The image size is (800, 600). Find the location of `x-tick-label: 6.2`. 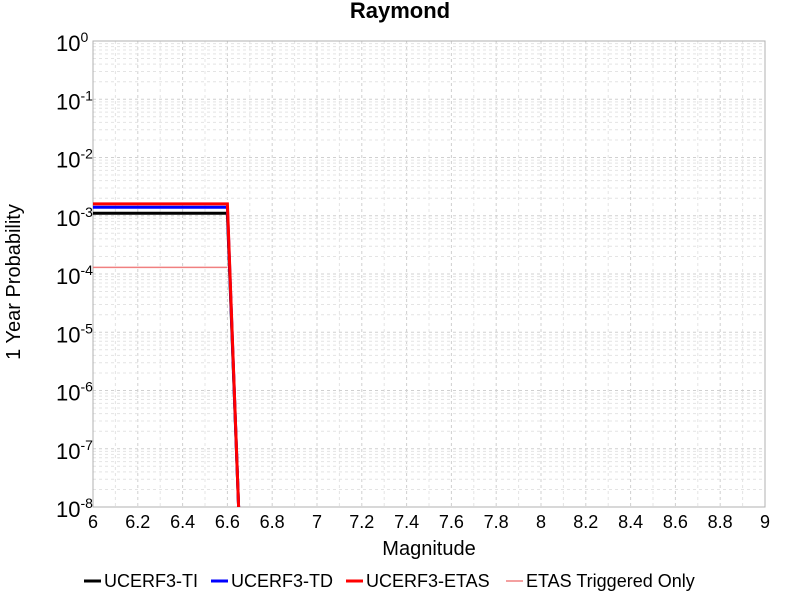

x-tick-label: 6.2 is located at coordinates (137, 522).